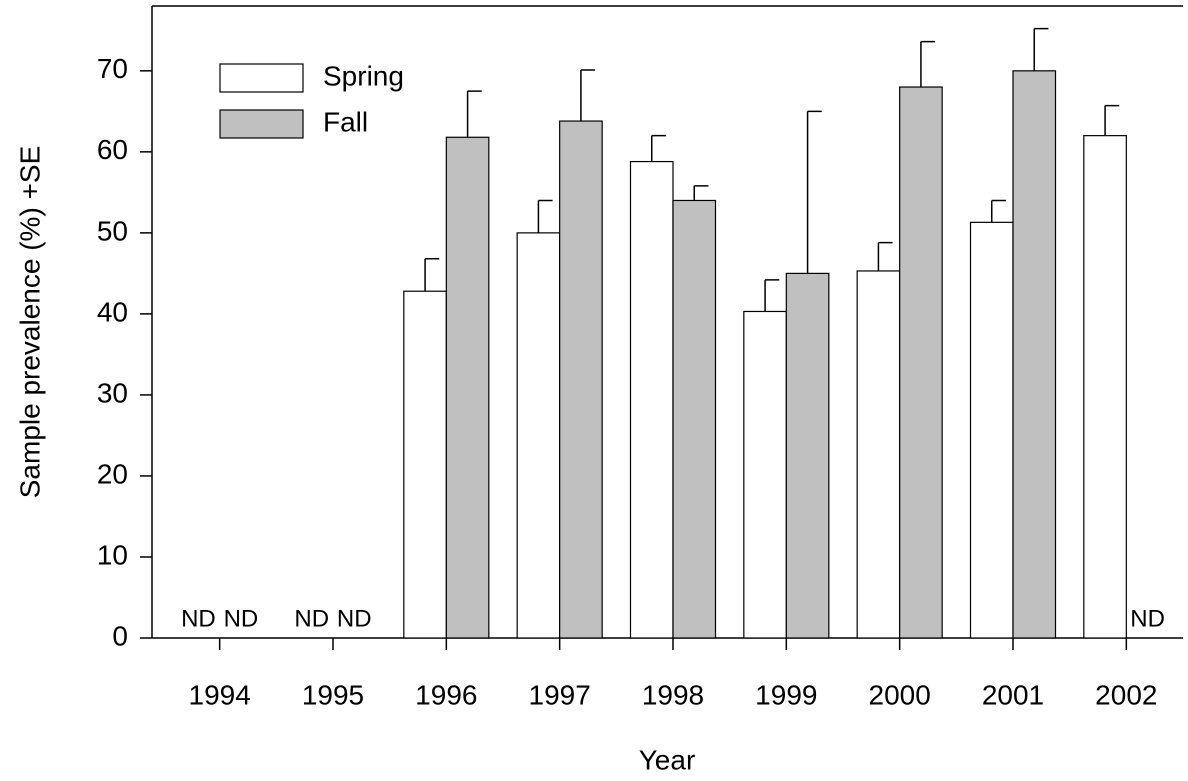  Describe the element at coordinates (112, 230) in the screenshot. I see `y-tick-label: 50` at that location.